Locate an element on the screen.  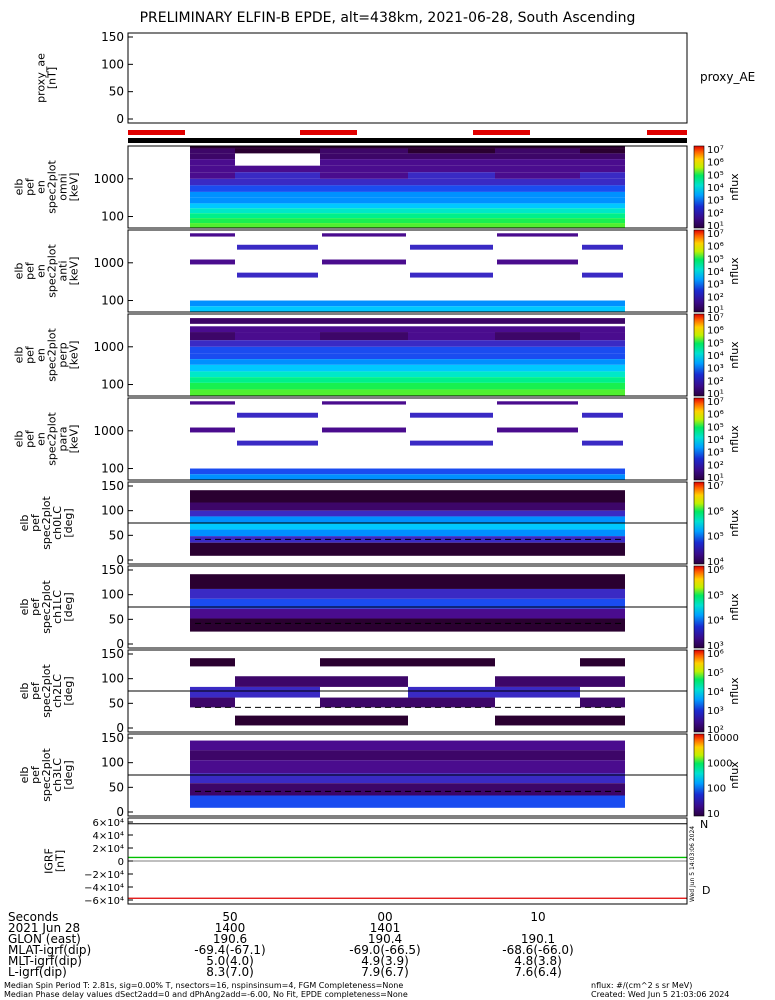
y-axis-label-line: proxy_ae is located at coordinates (41, 78).